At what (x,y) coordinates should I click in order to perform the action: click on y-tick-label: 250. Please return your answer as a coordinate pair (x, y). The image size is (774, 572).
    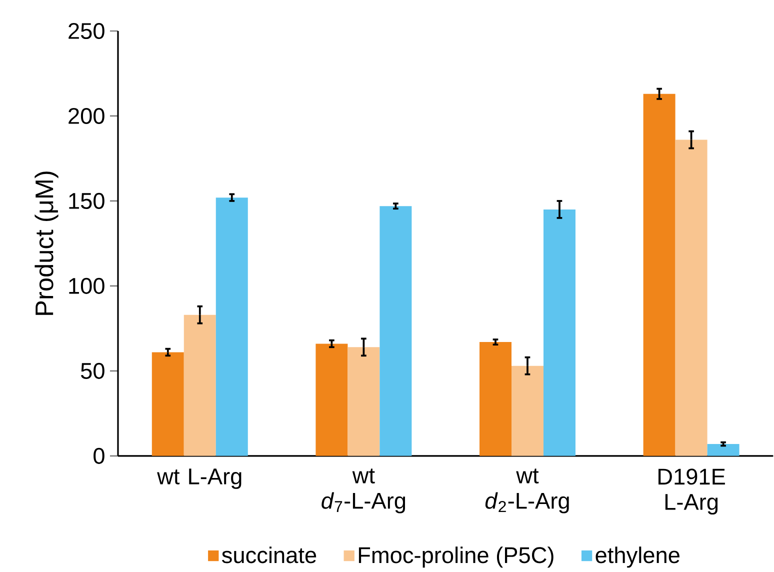
    Looking at the image, I should click on (86, 31).